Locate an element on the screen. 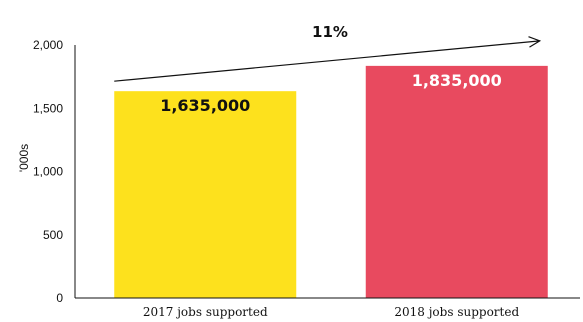 This screenshot has height=322, width=583. y-tick-label: 1,000 is located at coordinates (48, 172).